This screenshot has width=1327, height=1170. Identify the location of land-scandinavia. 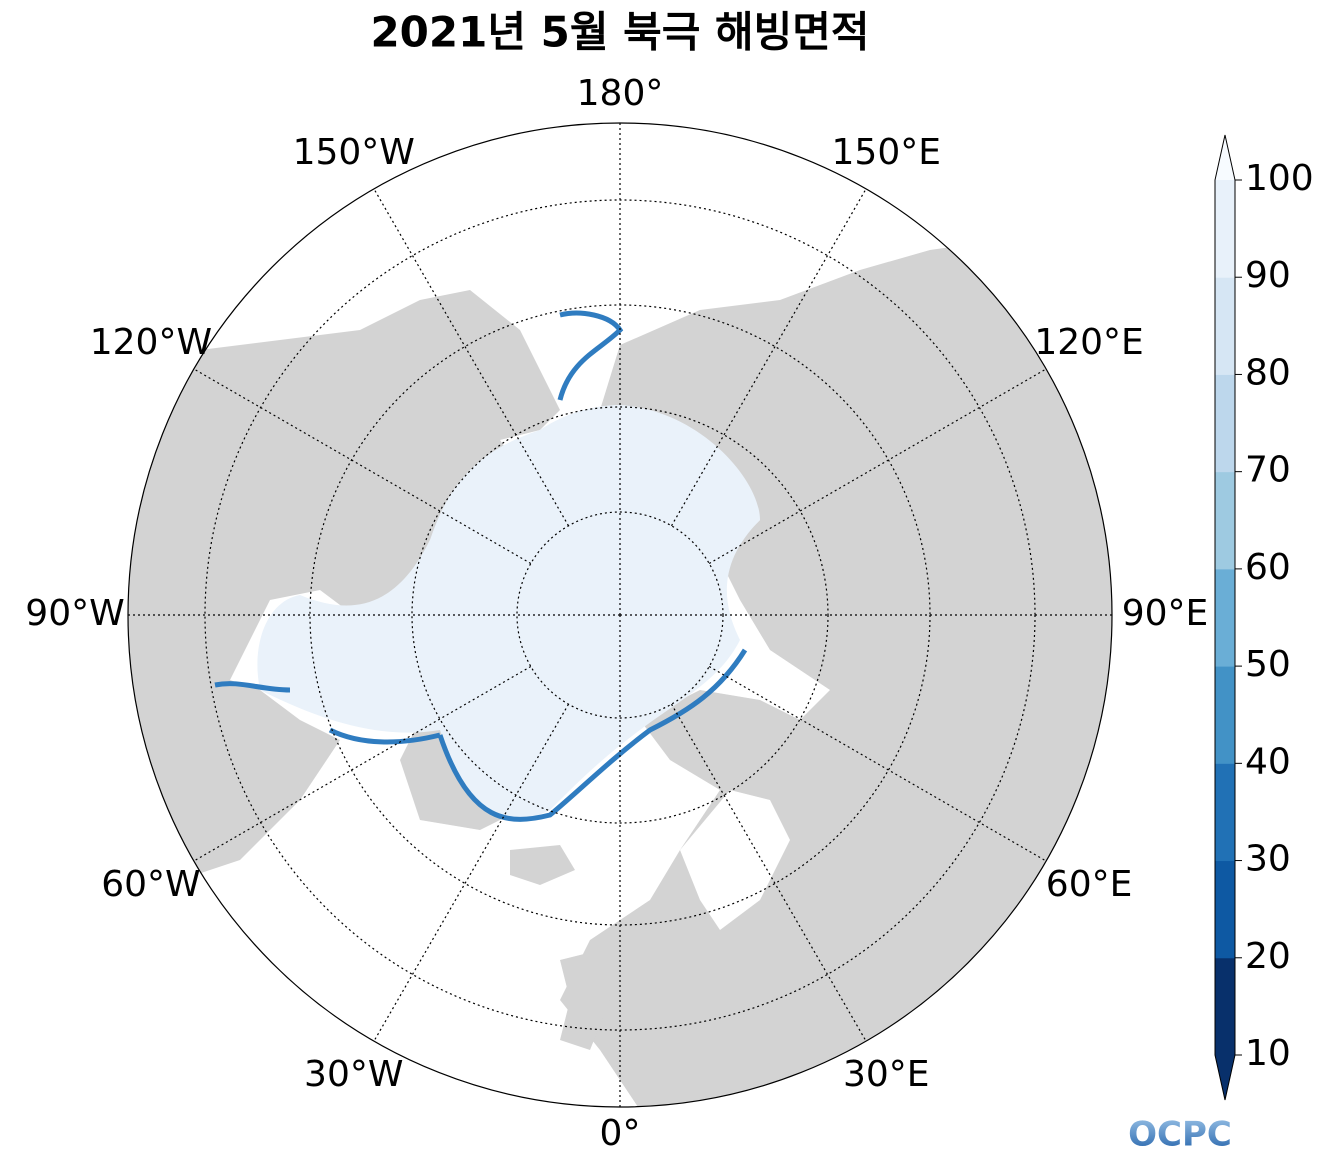
(735, 860).